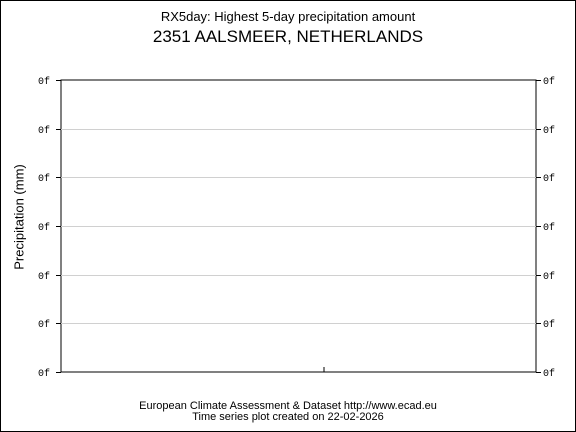  Describe the element at coordinates (288, 36) in the screenshot. I see `chart-subtitle: 2351 AALSMEER, NETHERLANDS` at that location.